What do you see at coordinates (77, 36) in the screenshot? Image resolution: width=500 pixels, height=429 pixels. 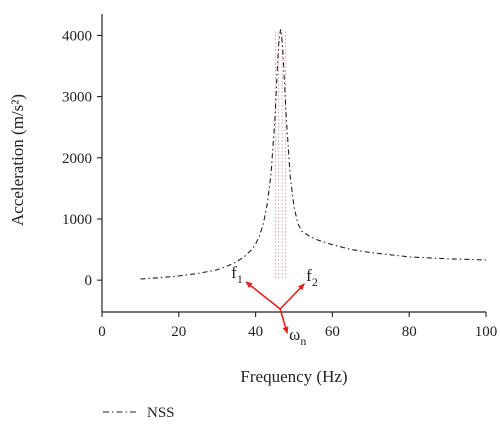 I see `y-tick-label: 4000` at bounding box center [77, 36].